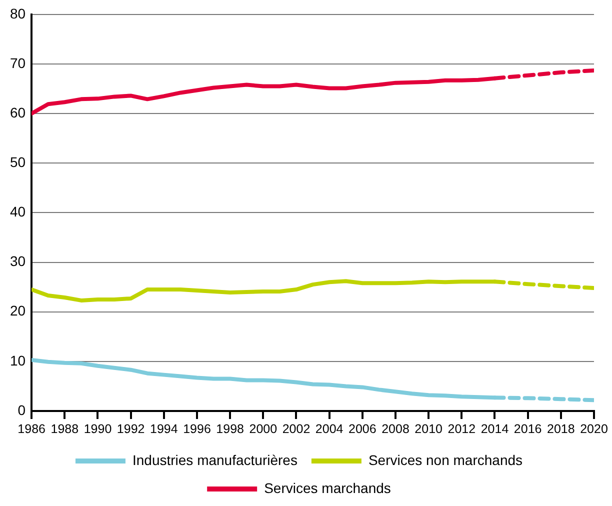  I want to click on x-tick-label: 2014, so click(494, 429).